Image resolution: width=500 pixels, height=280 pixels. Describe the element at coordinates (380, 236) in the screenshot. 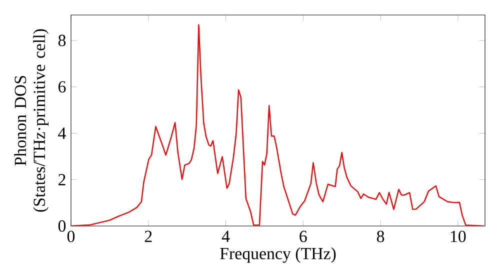

I see `x-tick-label: 8` at that location.